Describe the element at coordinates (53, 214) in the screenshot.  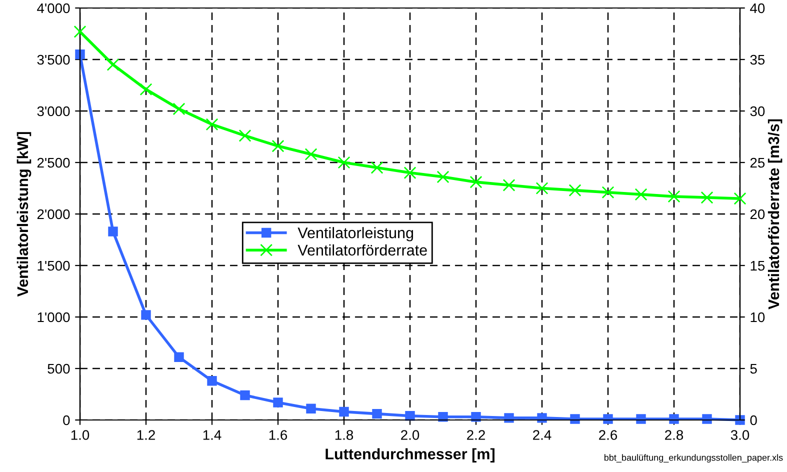
I see `y-tick-label: 2'000` at that location.